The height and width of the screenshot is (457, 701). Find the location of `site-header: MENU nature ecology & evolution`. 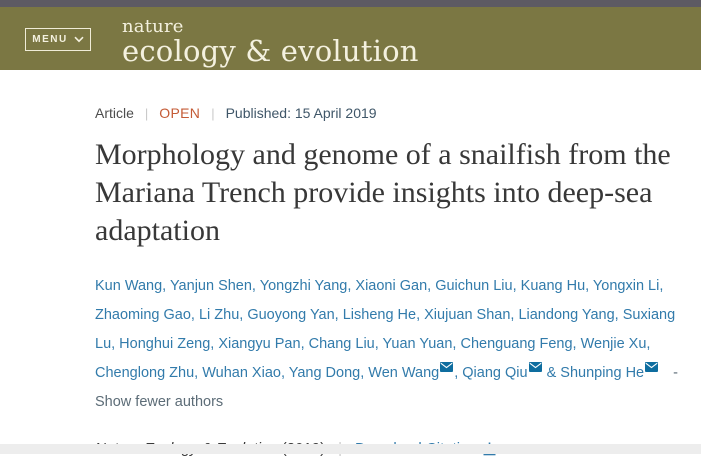

site-header: MENU nature ecology & evolution is located at coordinates (350, 38).